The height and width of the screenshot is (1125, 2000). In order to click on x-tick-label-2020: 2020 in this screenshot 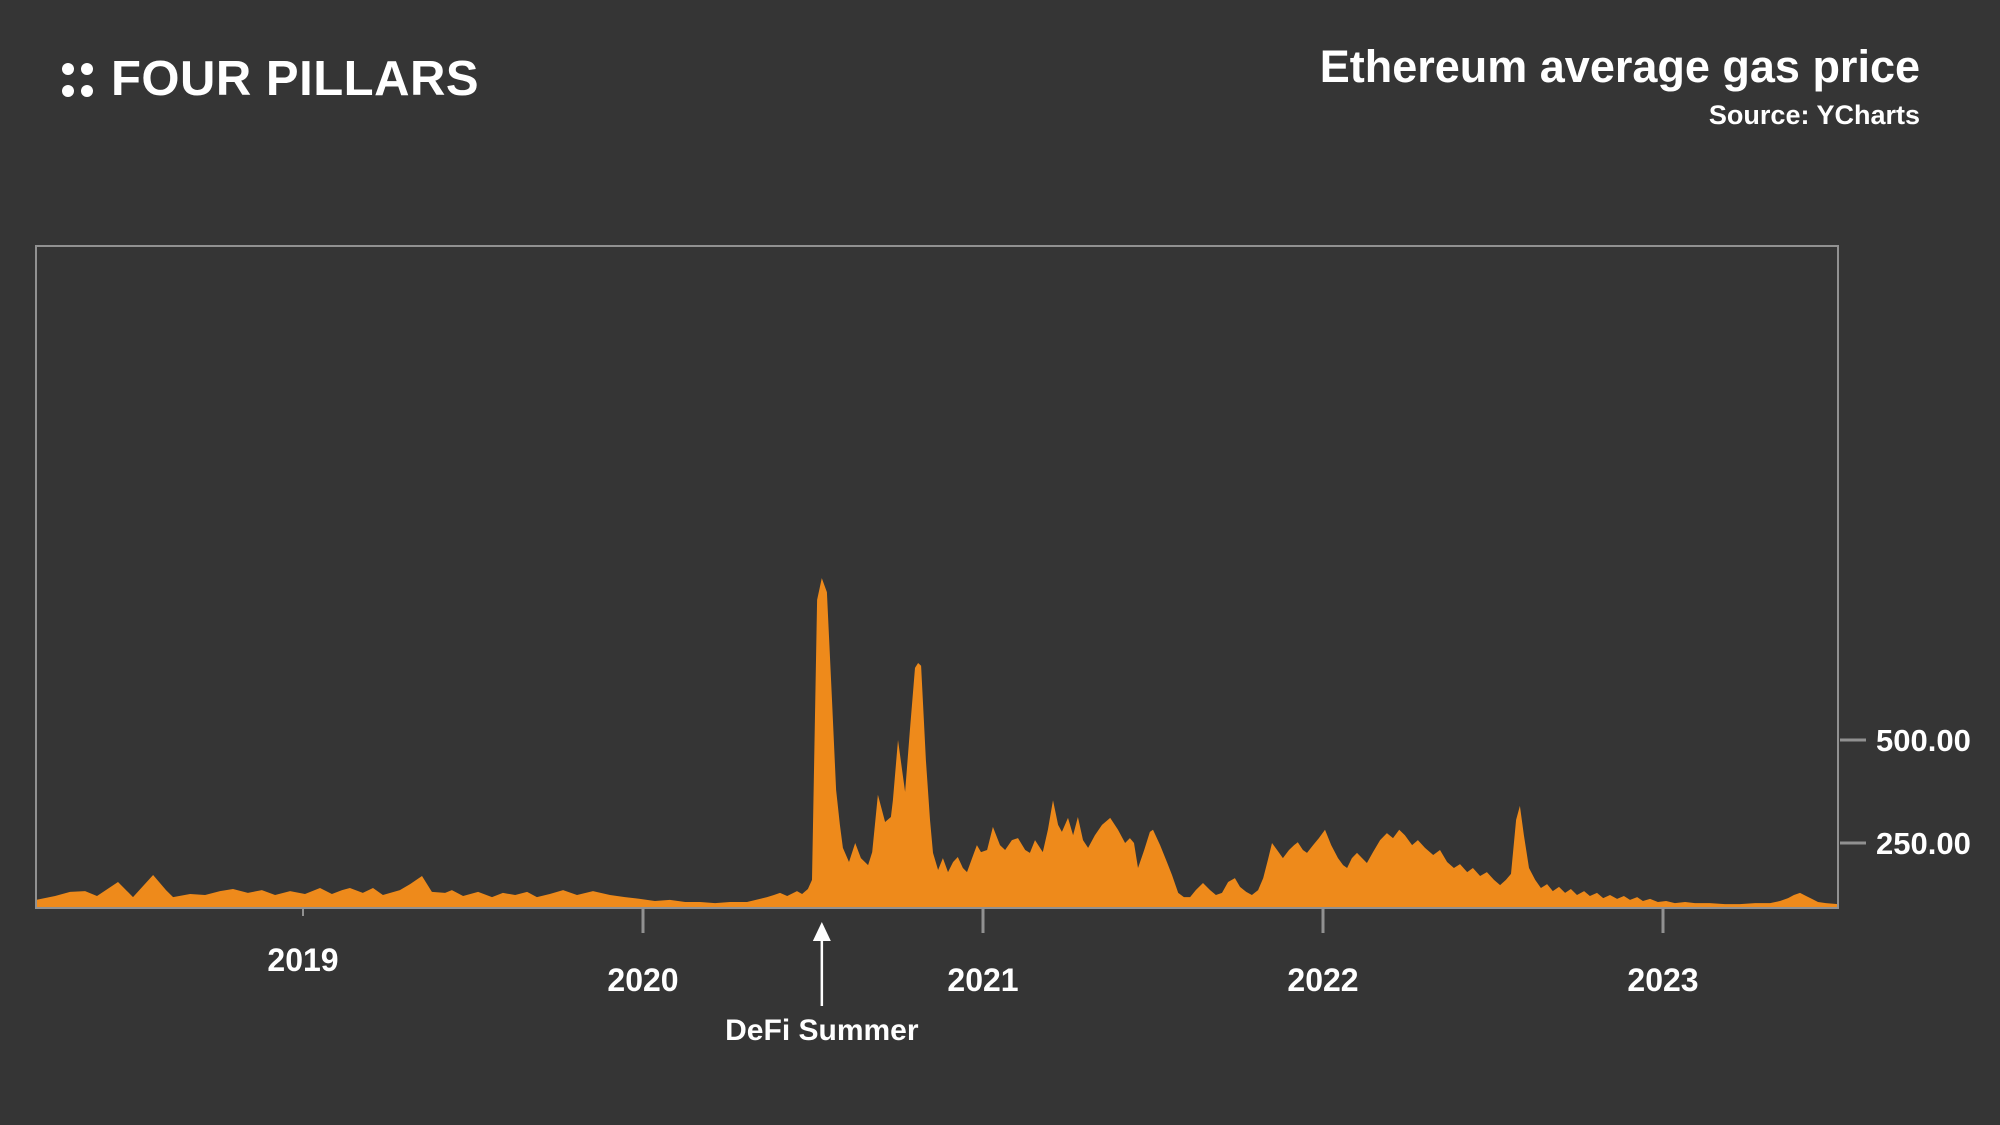, I will do `click(642, 980)`.